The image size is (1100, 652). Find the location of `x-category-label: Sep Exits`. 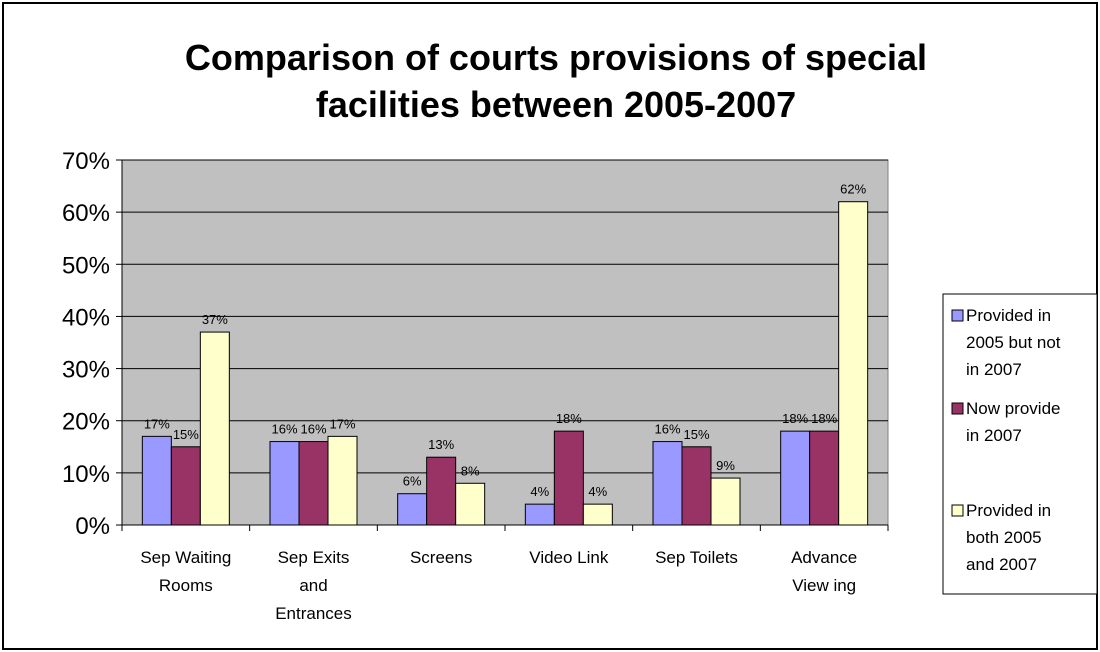

x-category-label: Sep Exits is located at coordinates (314, 557).